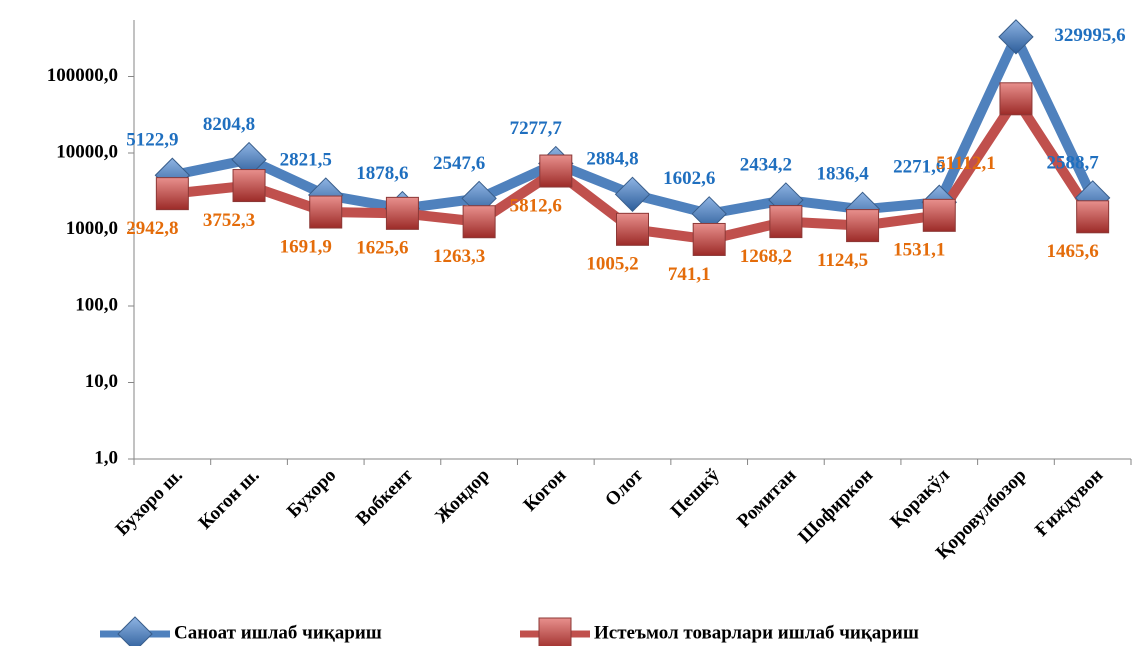 The height and width of the screenshot is (646, 1141). What do you see at coordinates (82, 75) in the screenshot?
I see `y-tick-label: 100000,0` at bounding box center [82, 75].